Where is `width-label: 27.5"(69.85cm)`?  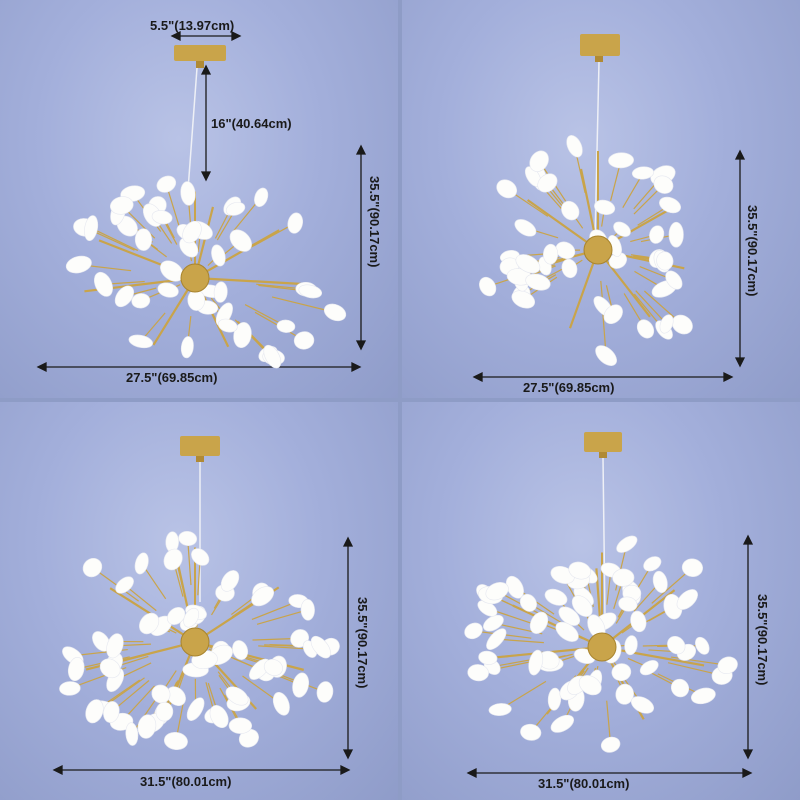 width-label: 27.5"(69.85cm) is located at coordinates (569, 387).